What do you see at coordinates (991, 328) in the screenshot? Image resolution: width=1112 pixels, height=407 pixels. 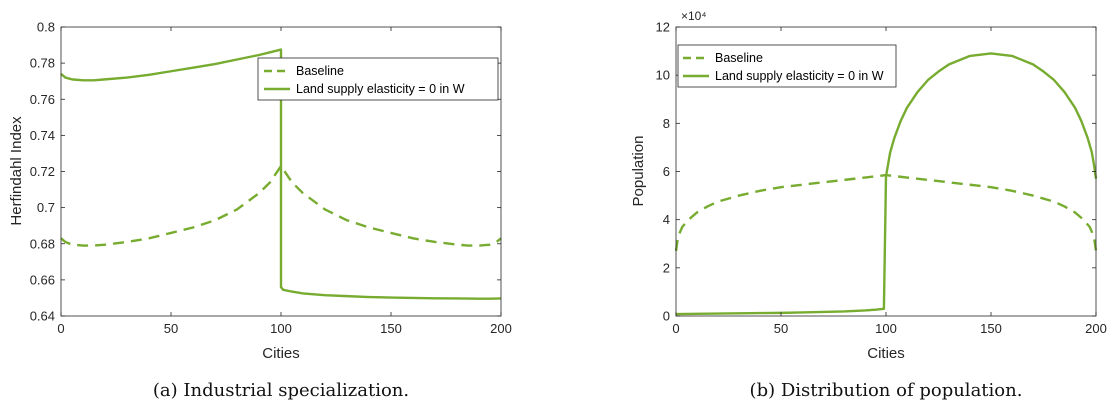 I see `chart-b-xtick-label: 150` at bounding box center [991, 328].